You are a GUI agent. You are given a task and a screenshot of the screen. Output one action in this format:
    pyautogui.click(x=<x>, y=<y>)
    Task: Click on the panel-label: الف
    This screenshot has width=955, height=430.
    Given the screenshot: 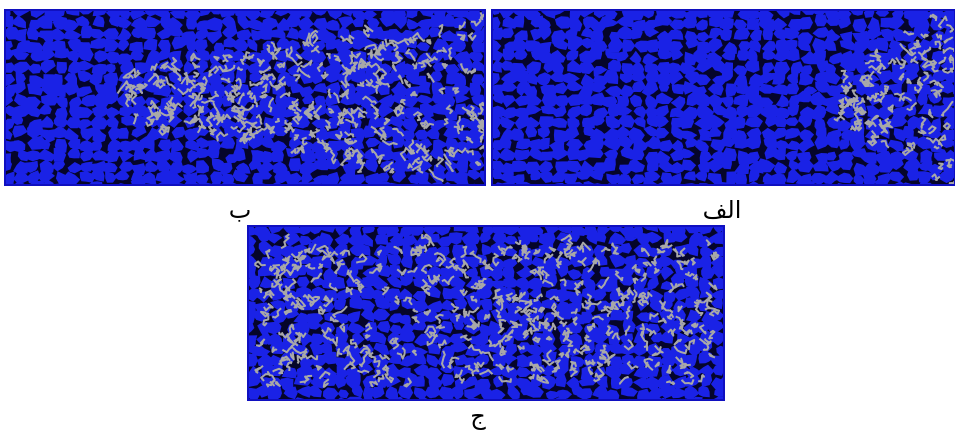 What is the action you would take?
    pyautogui.click(x=722, y=210)
    